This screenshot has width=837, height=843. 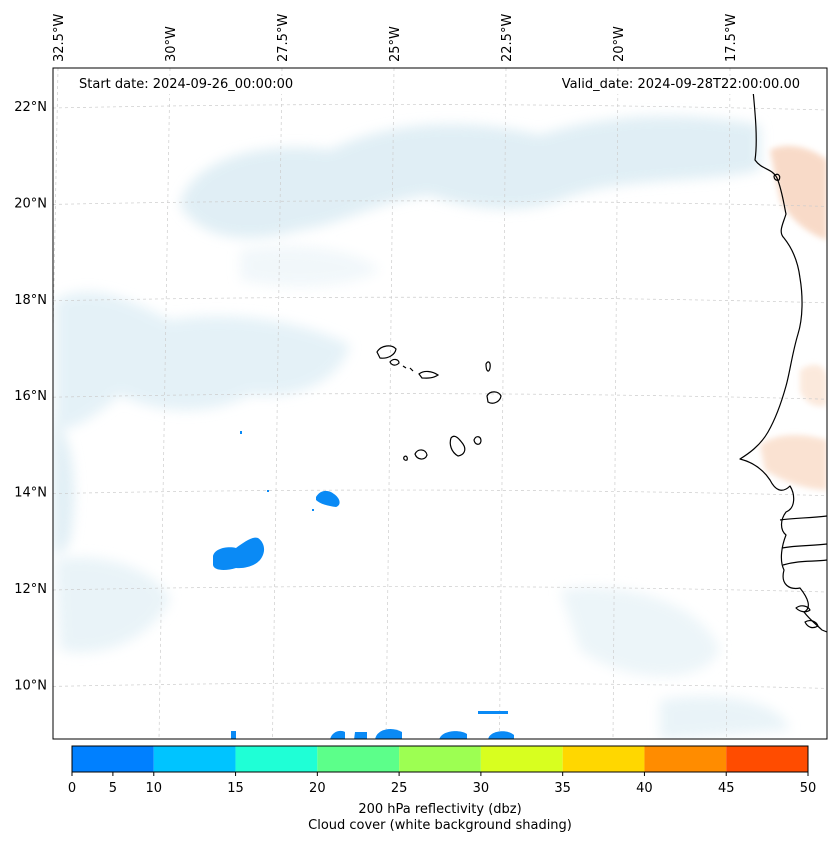 What do you see at coordinates (317, 788) in the screenshot?
I see `colorbar-tick-label: 20` at bounding box center [317, 788].